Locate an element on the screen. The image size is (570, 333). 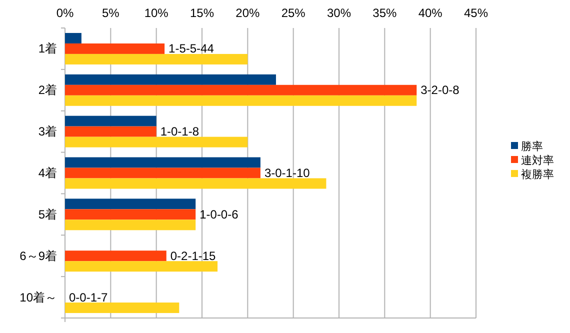
x-tick-label: 10% is located at coordinates (156, 13).